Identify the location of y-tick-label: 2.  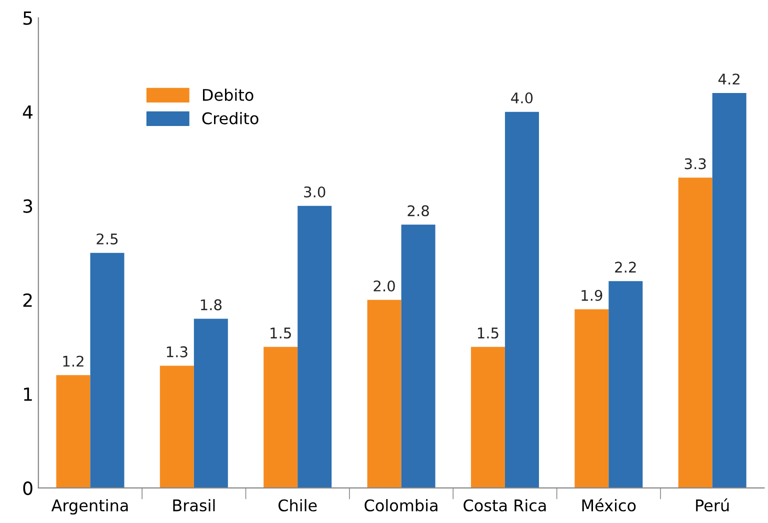
(27, 300).